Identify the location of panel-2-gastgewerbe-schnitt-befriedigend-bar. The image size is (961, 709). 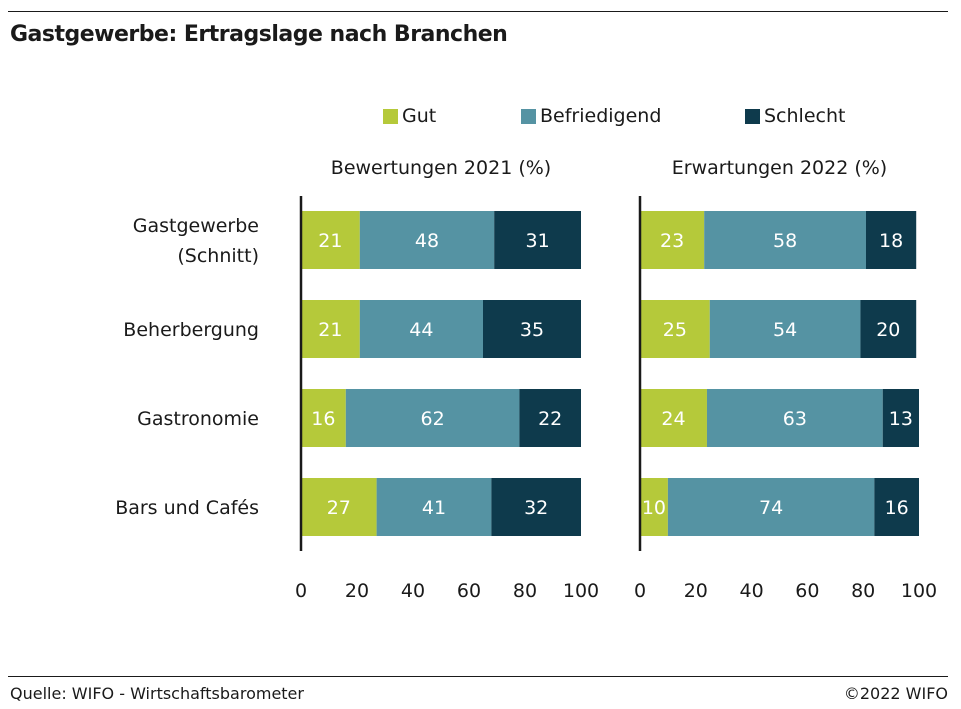
(785, 240).